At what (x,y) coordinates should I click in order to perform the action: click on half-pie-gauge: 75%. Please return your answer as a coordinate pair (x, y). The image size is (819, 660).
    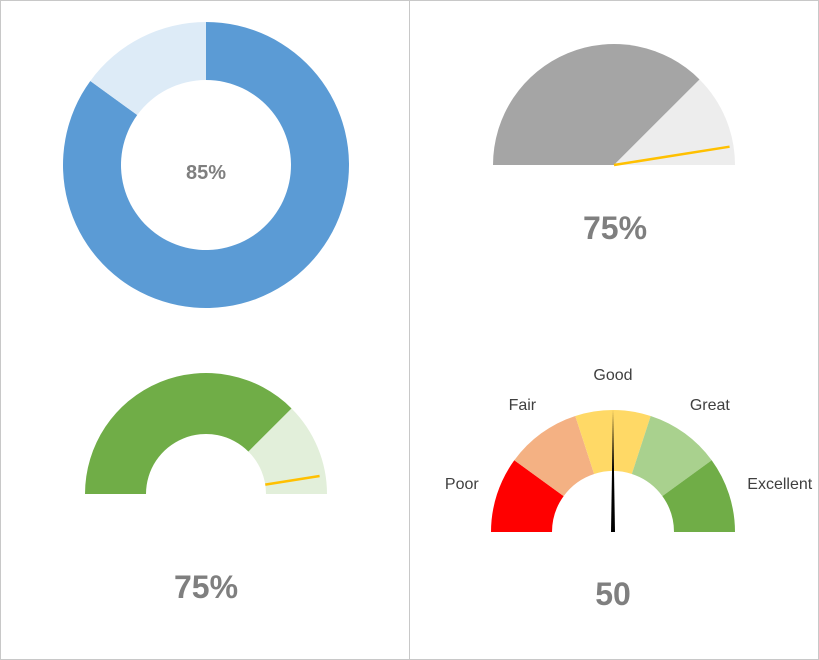
    Looking at the image, I should click on (614, 145).